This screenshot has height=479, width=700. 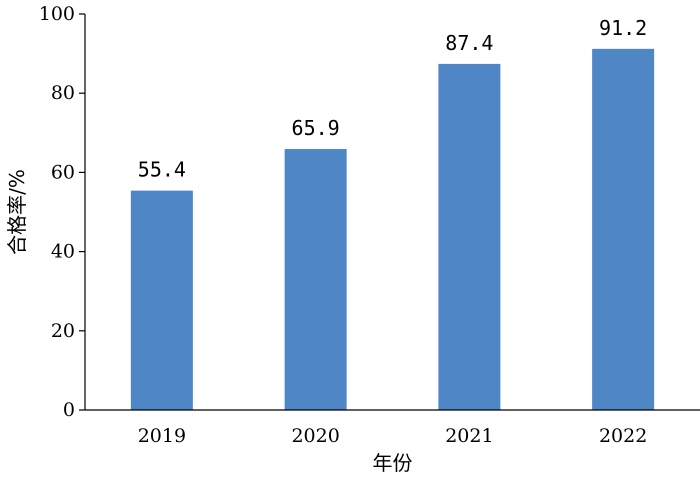 What do you see at coordinates (17, 212) in the screenshot?
I see `y-axis-title: 合格率/%` at bounding box center [17, 212].